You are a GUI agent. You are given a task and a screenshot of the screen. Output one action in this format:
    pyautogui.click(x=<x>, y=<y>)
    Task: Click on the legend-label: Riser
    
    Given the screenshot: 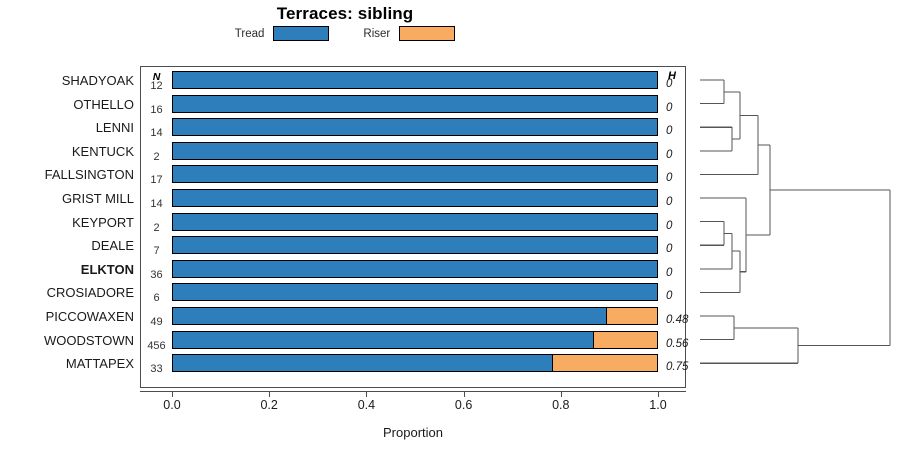 What is the action you would take?
    pyautogui.click(x=377, y=33)
    